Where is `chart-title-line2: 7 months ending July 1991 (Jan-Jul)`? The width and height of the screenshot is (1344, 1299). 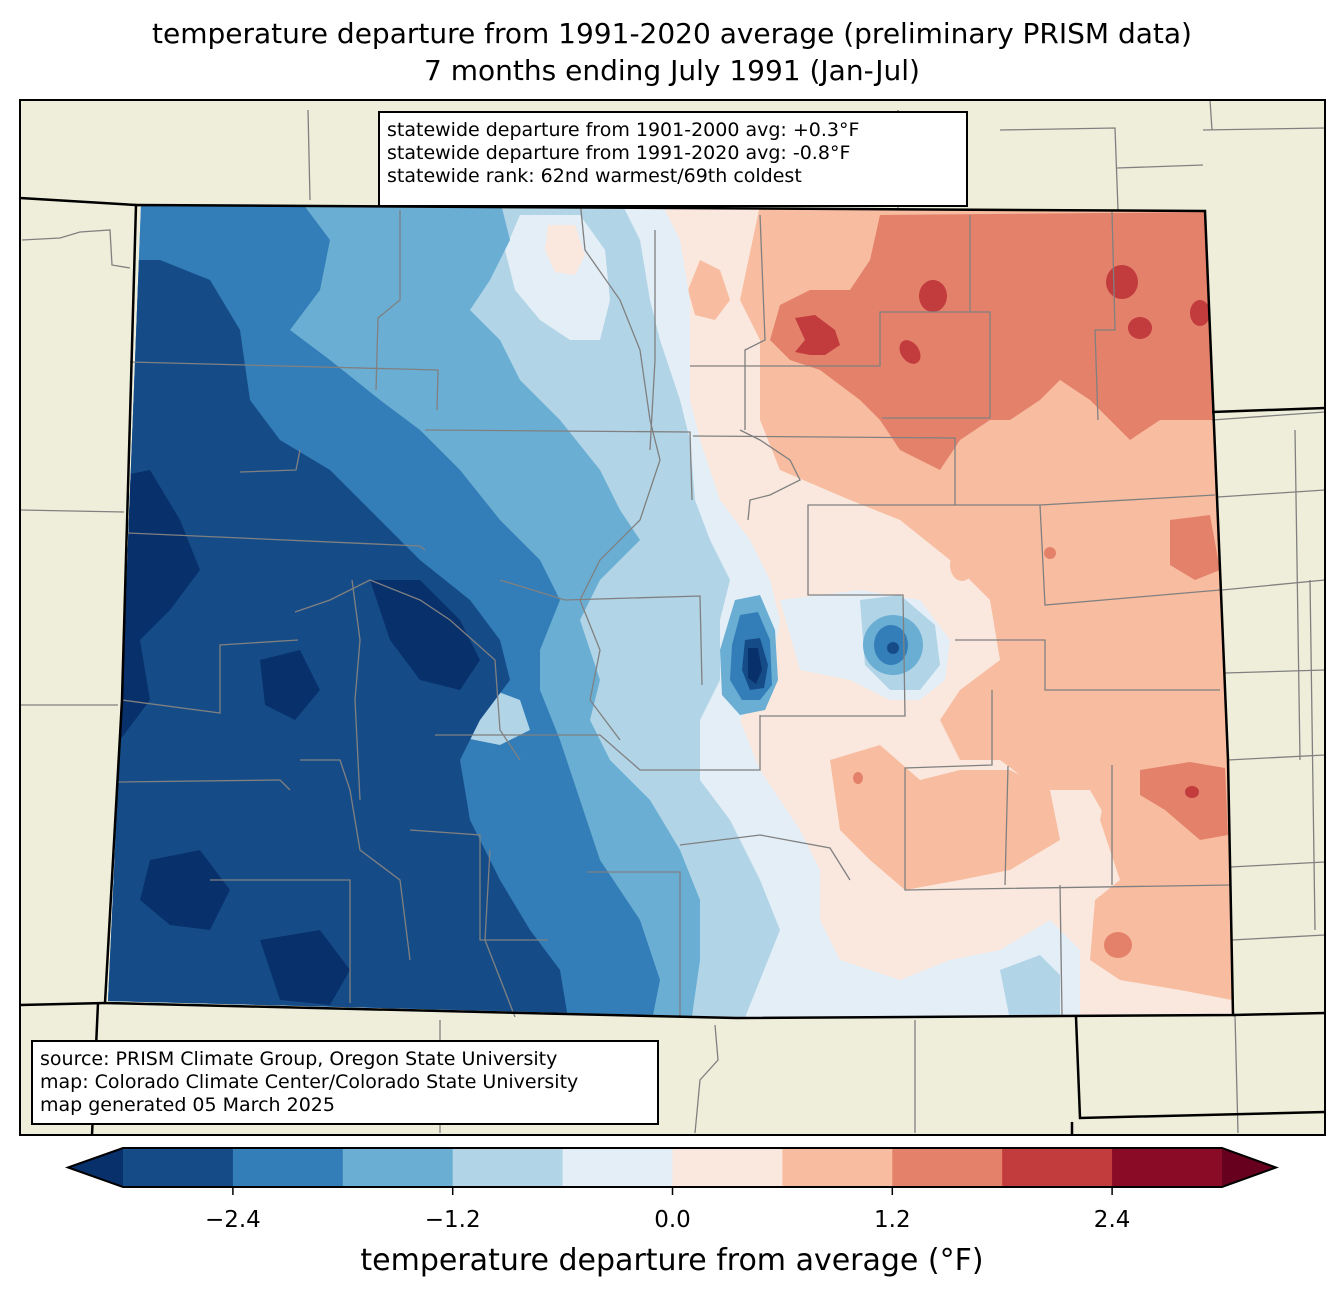
chart-title-line2: 7 months ending July 1991 (Jan-Jul) is located at coordinates (672, 70).